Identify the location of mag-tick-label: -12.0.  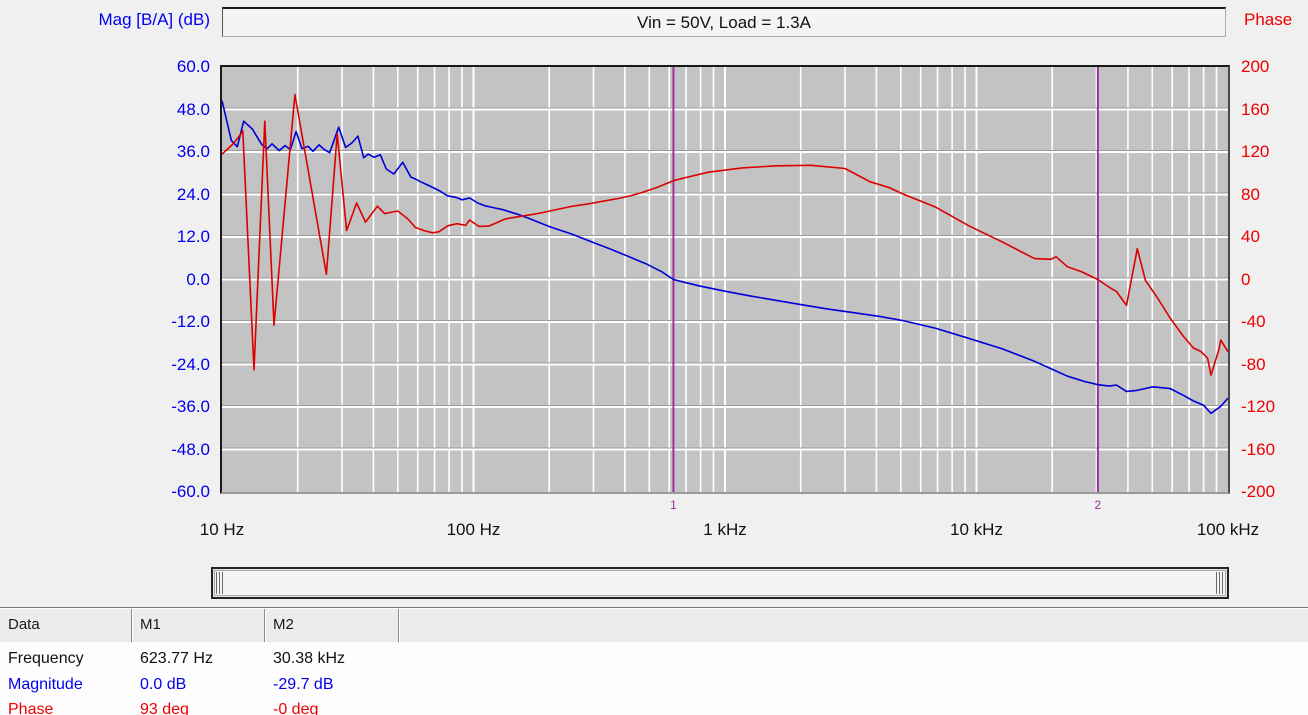
(190, 321).